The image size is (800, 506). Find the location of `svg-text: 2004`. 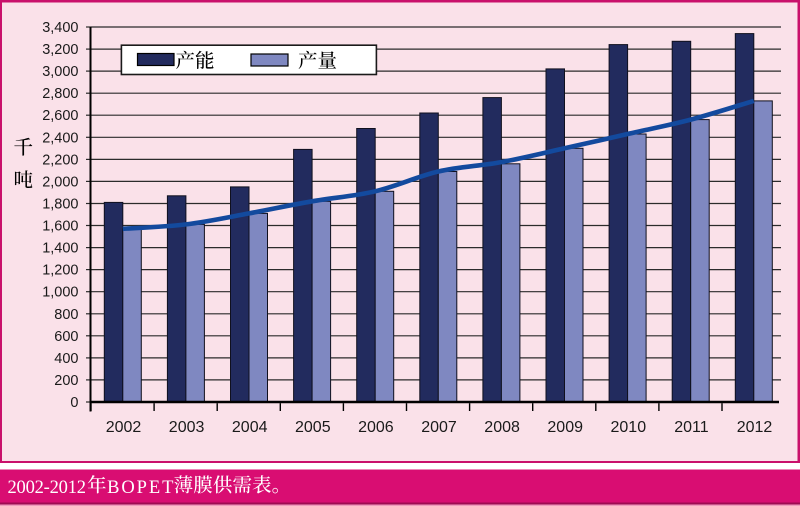

svg-text: 2004 is located at coordinates (250, 427).